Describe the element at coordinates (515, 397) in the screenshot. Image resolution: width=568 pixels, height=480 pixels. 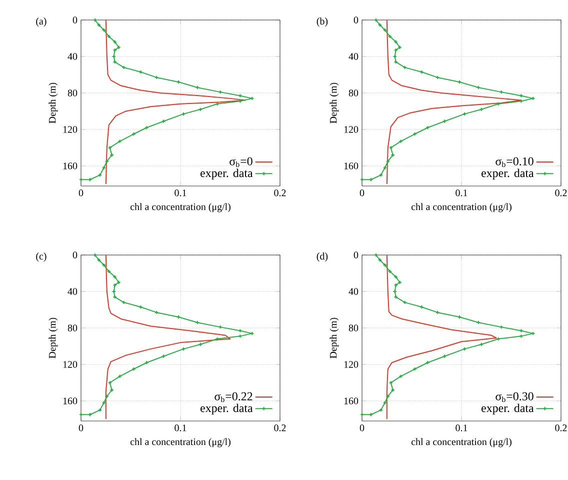
I see `legend-label: σ$_{b}$=0.30` at that location.